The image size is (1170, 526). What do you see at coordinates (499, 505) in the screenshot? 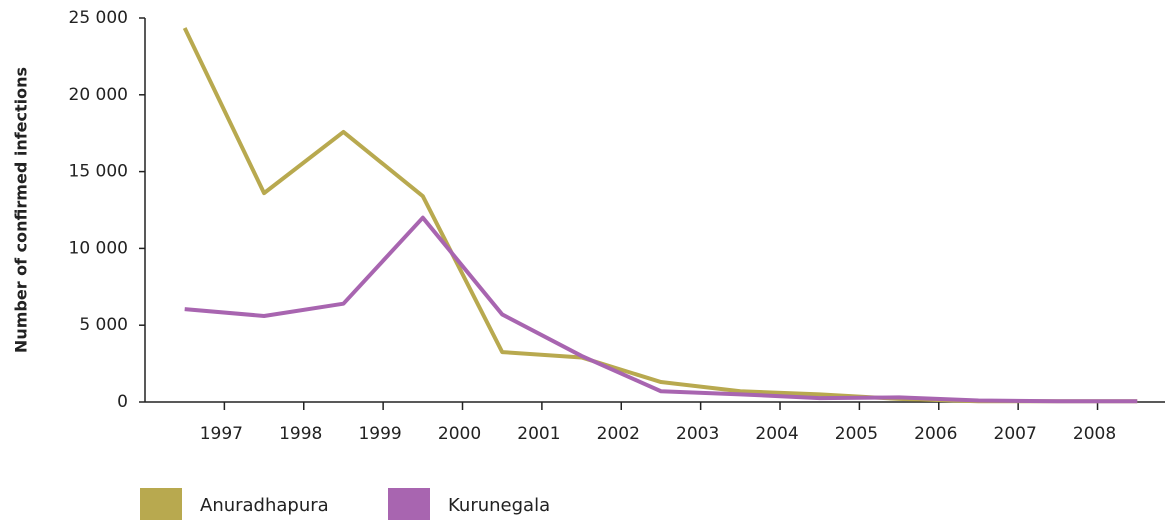
I see `legend-label: Kurunegala` at bounding box center [499, 505].